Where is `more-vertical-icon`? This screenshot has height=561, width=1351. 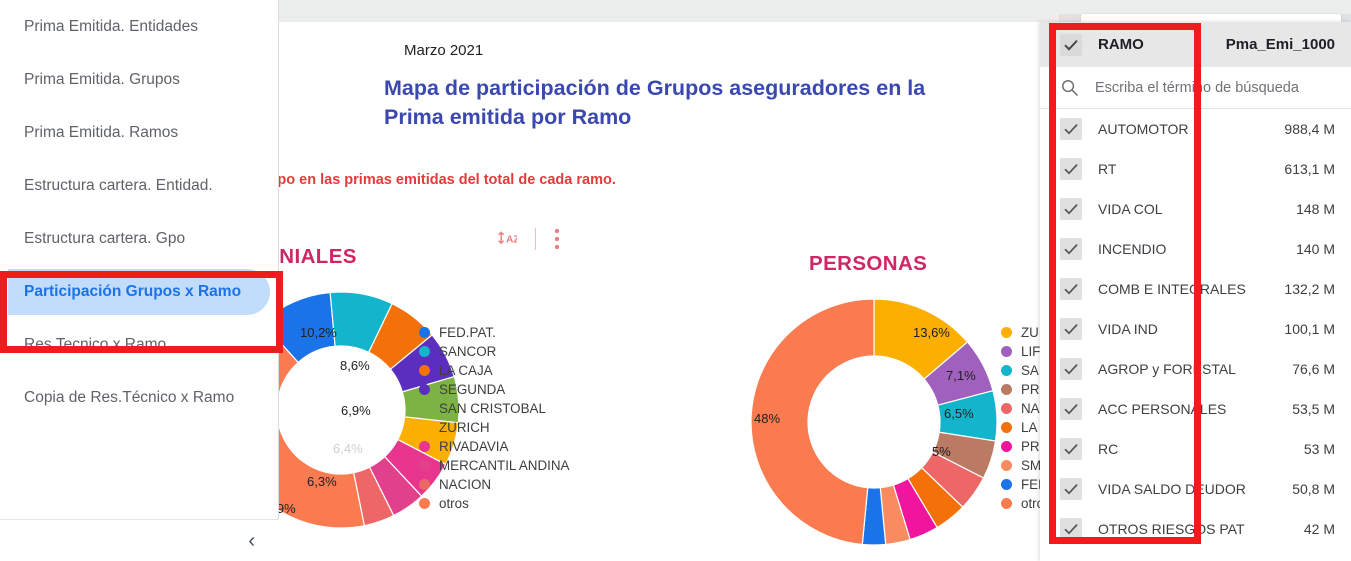 more-vertical-icon is located at coordinates (557, 239).